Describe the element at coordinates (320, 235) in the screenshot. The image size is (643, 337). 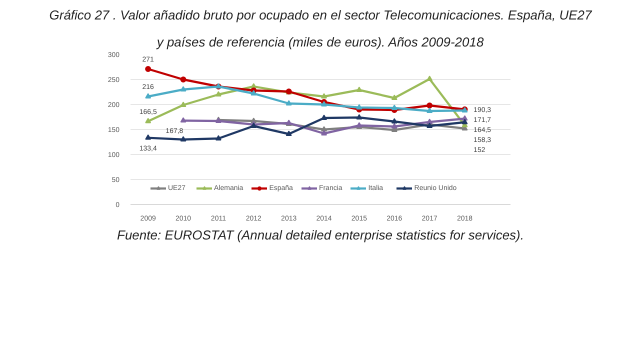
I see `source-note: Fuente: EUROSTAT (Annual detailed enterprise statistics for services).` at that location.